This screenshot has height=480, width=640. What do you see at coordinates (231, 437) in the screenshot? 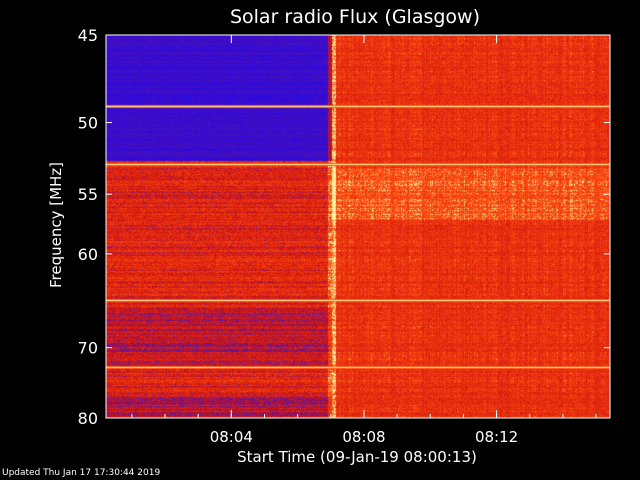
I see `x-tick-label: 08:04` at bounding box center [231, 437].